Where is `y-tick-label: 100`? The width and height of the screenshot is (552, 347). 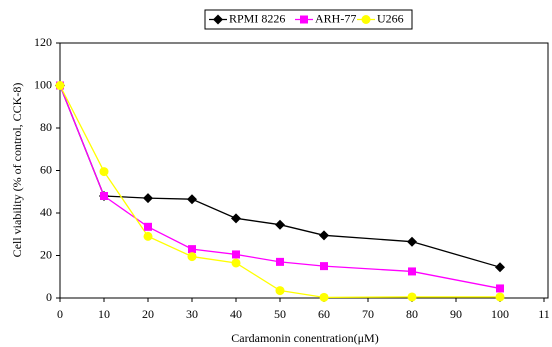
y-tick-label: 100 is located at coordinates (43, 84).